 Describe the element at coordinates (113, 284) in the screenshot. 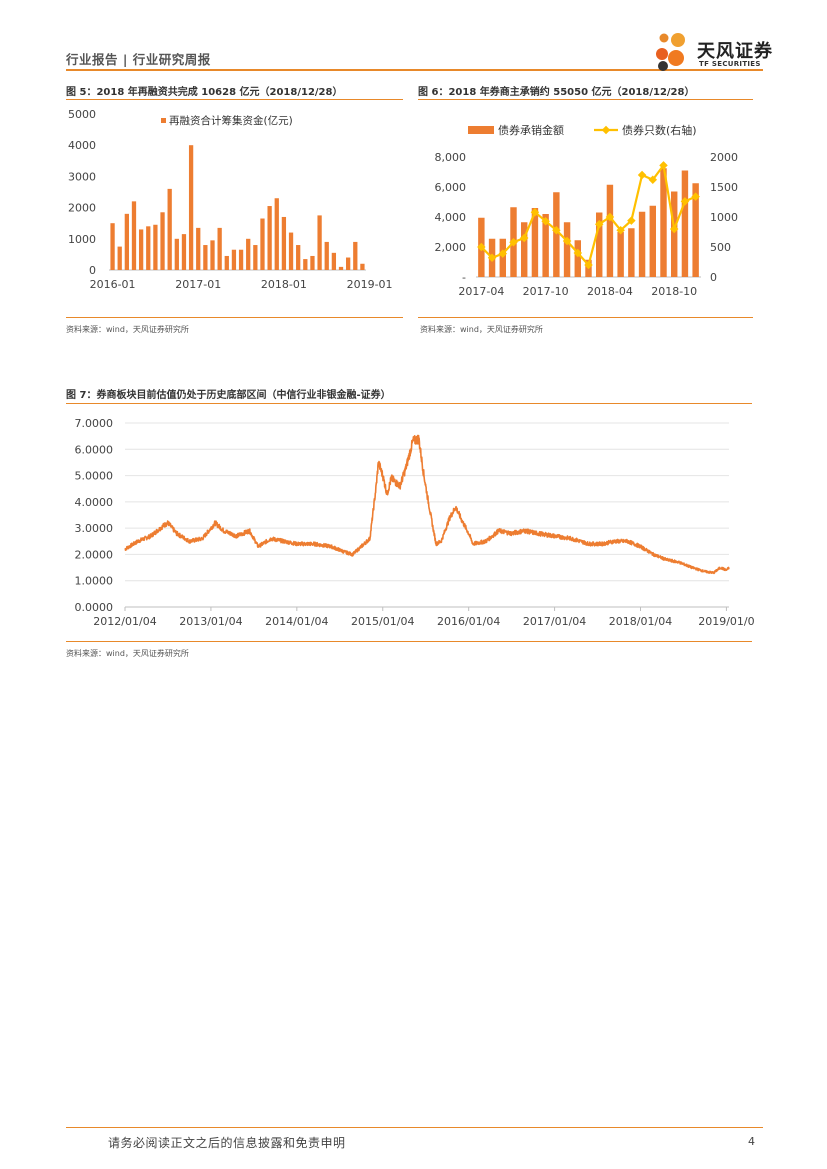

I see `fig5-x-tick-label: 2016-01` at that location.